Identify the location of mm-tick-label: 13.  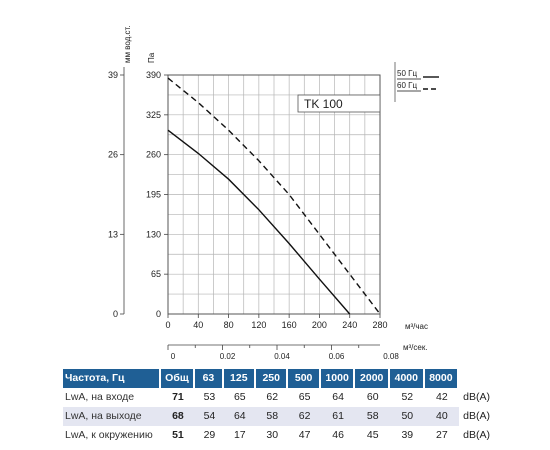
(113, 234).